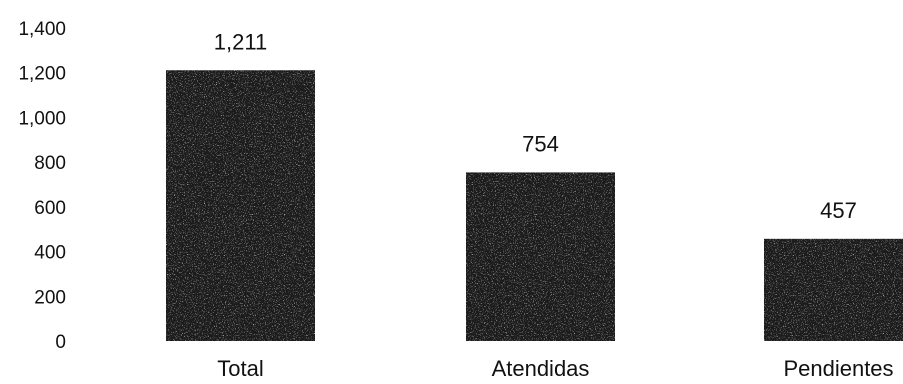 The image size is (903, 384). I want to click on y-tick-label: 1,400, so click(42, 29).